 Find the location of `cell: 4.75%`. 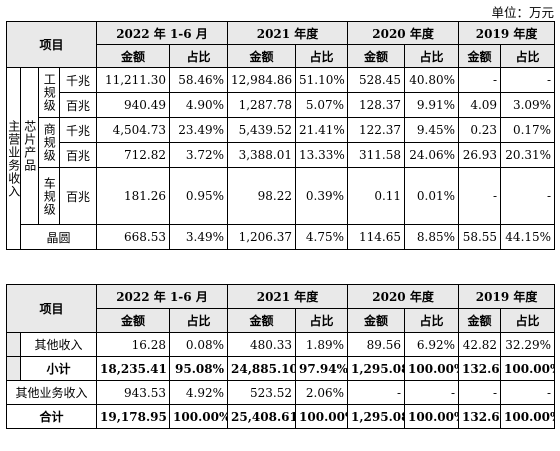

cell: 4.75% is located at coordinates (322, 237).